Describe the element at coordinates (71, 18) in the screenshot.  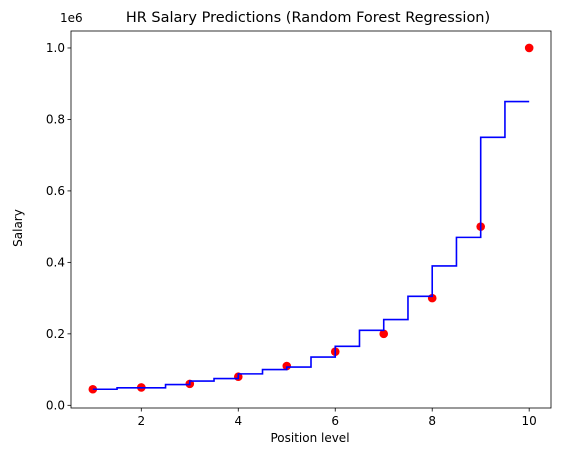
I see `y-offset-label: 1e6` at that location.